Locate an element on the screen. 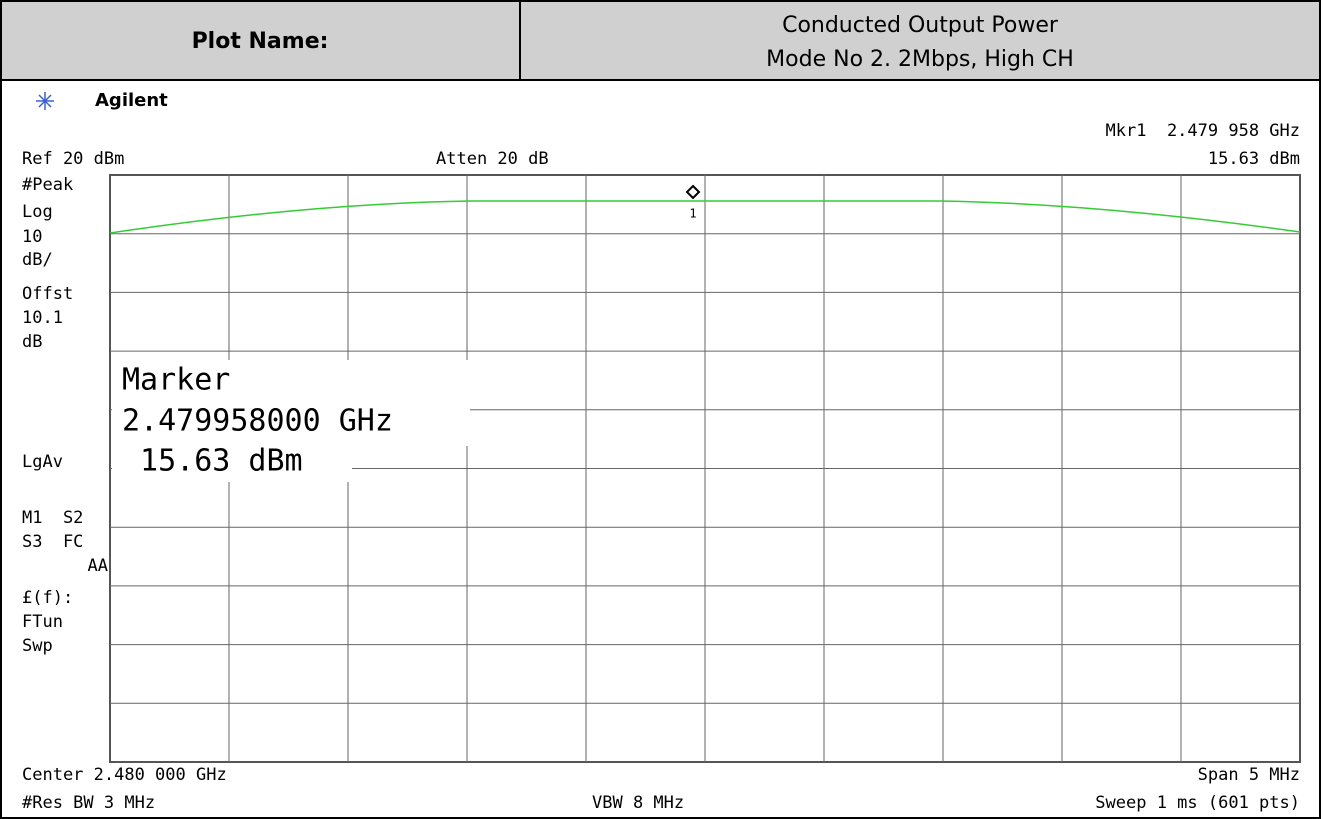  side-label: S3 FC is located at coordinates (52, 542).